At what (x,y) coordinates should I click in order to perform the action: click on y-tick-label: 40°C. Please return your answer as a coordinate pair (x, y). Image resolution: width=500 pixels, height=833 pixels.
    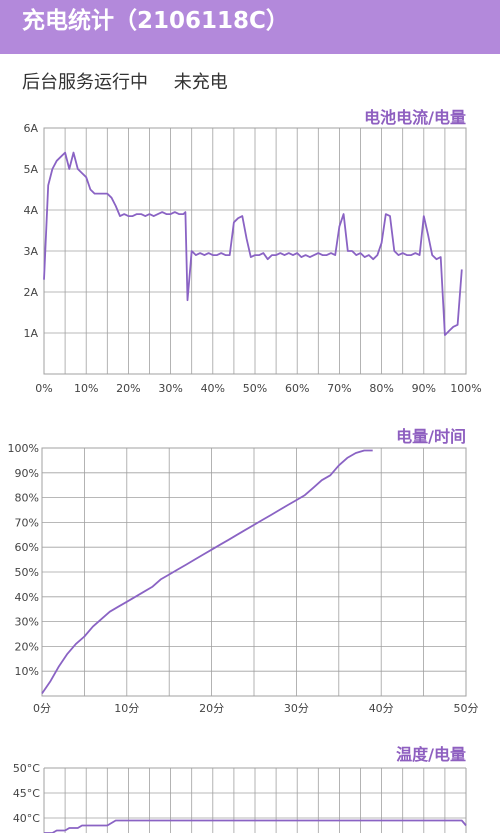
    Looking at the image, I should click on (26, 818).